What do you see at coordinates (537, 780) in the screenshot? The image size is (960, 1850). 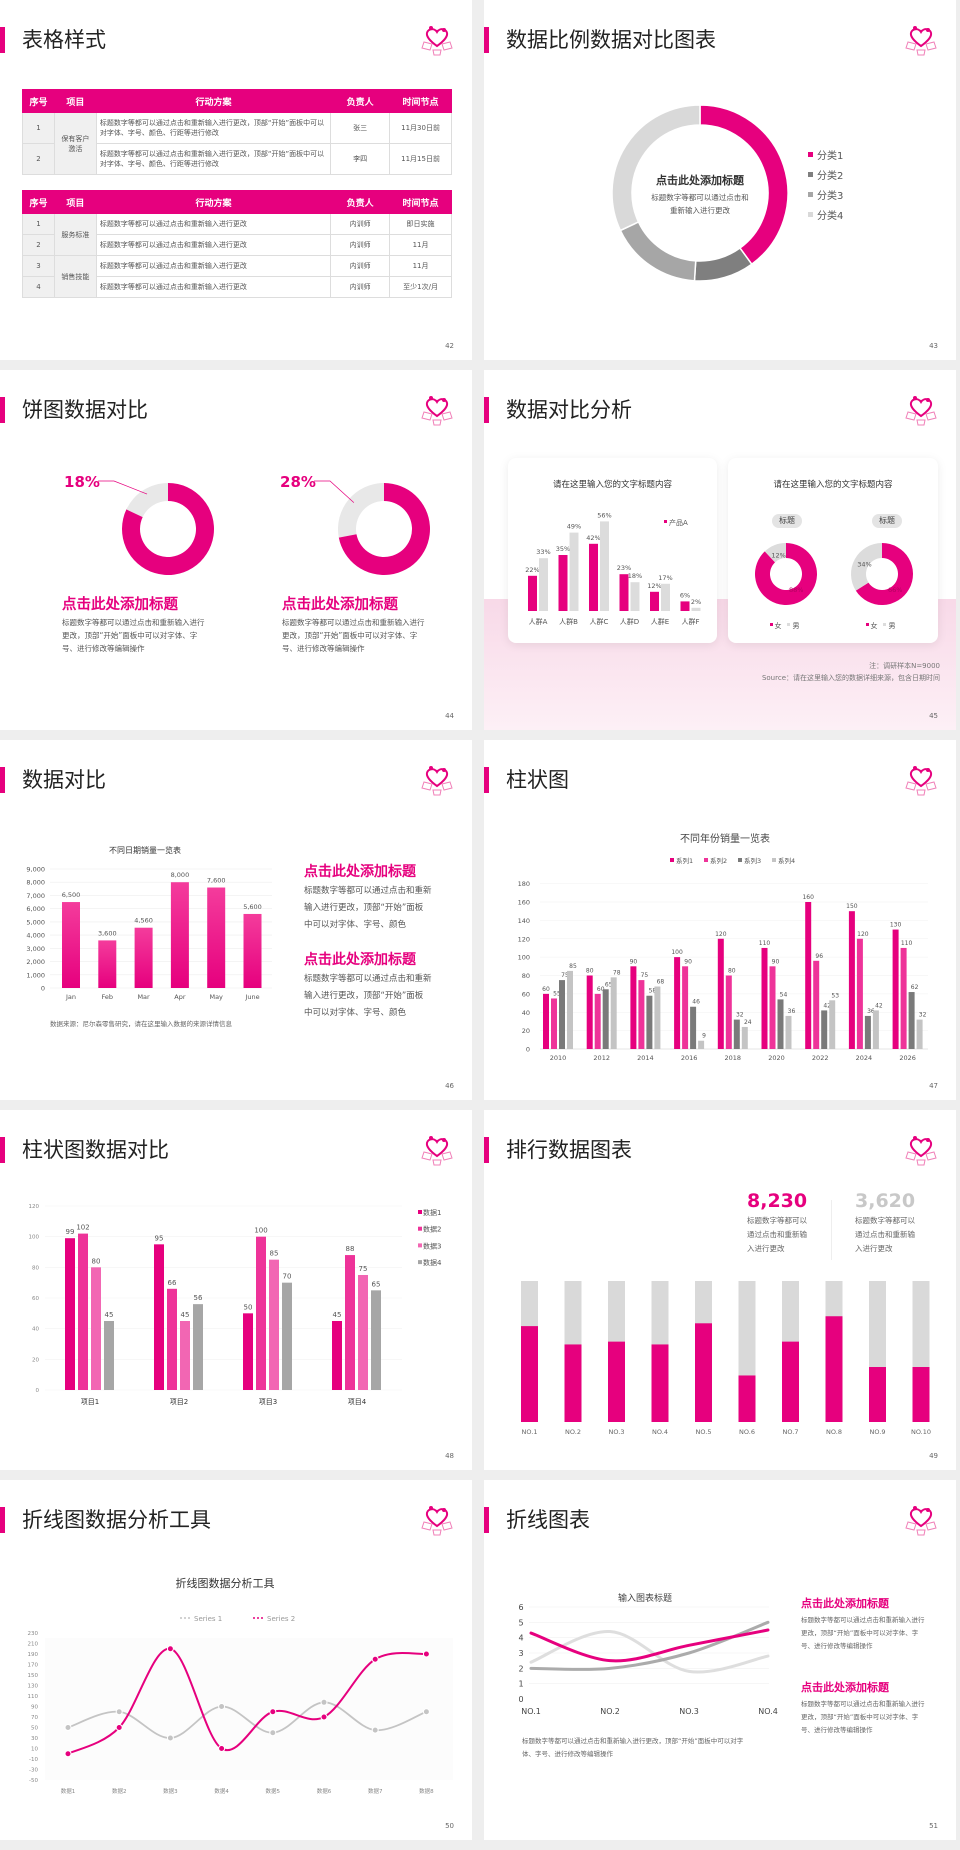 I see `slide-title: 柱状图` at bounding box center [537, 780].